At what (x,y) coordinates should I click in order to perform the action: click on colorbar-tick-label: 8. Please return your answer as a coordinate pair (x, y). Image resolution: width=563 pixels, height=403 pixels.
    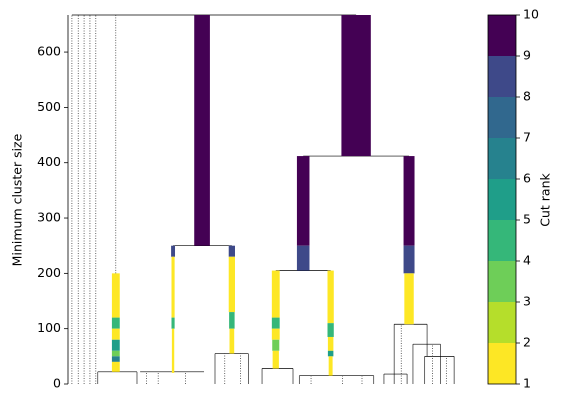
    Looking at the image, I should click on (527, 96).